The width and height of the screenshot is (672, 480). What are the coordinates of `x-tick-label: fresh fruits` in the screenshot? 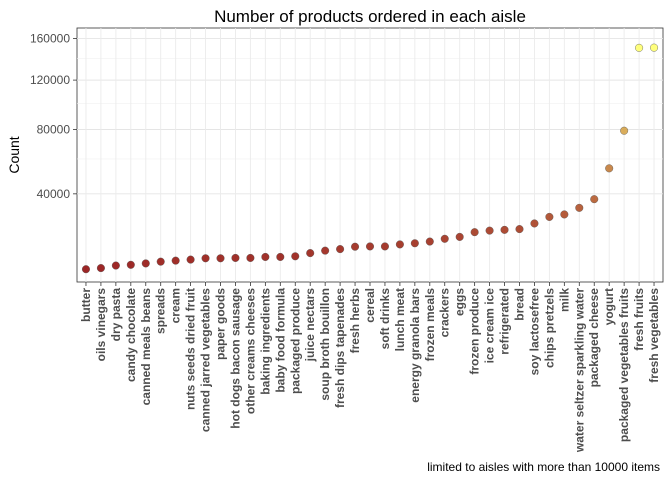 It's located at (639, 319).